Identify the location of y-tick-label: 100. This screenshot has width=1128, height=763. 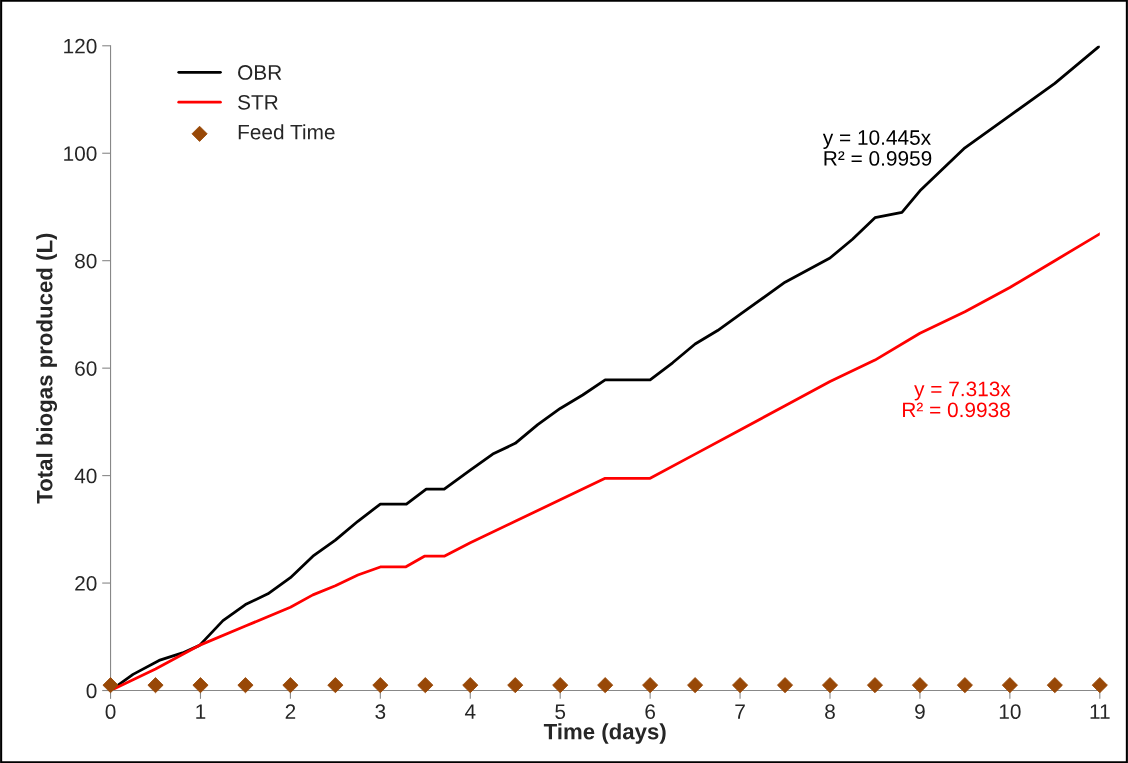
(80, 153).